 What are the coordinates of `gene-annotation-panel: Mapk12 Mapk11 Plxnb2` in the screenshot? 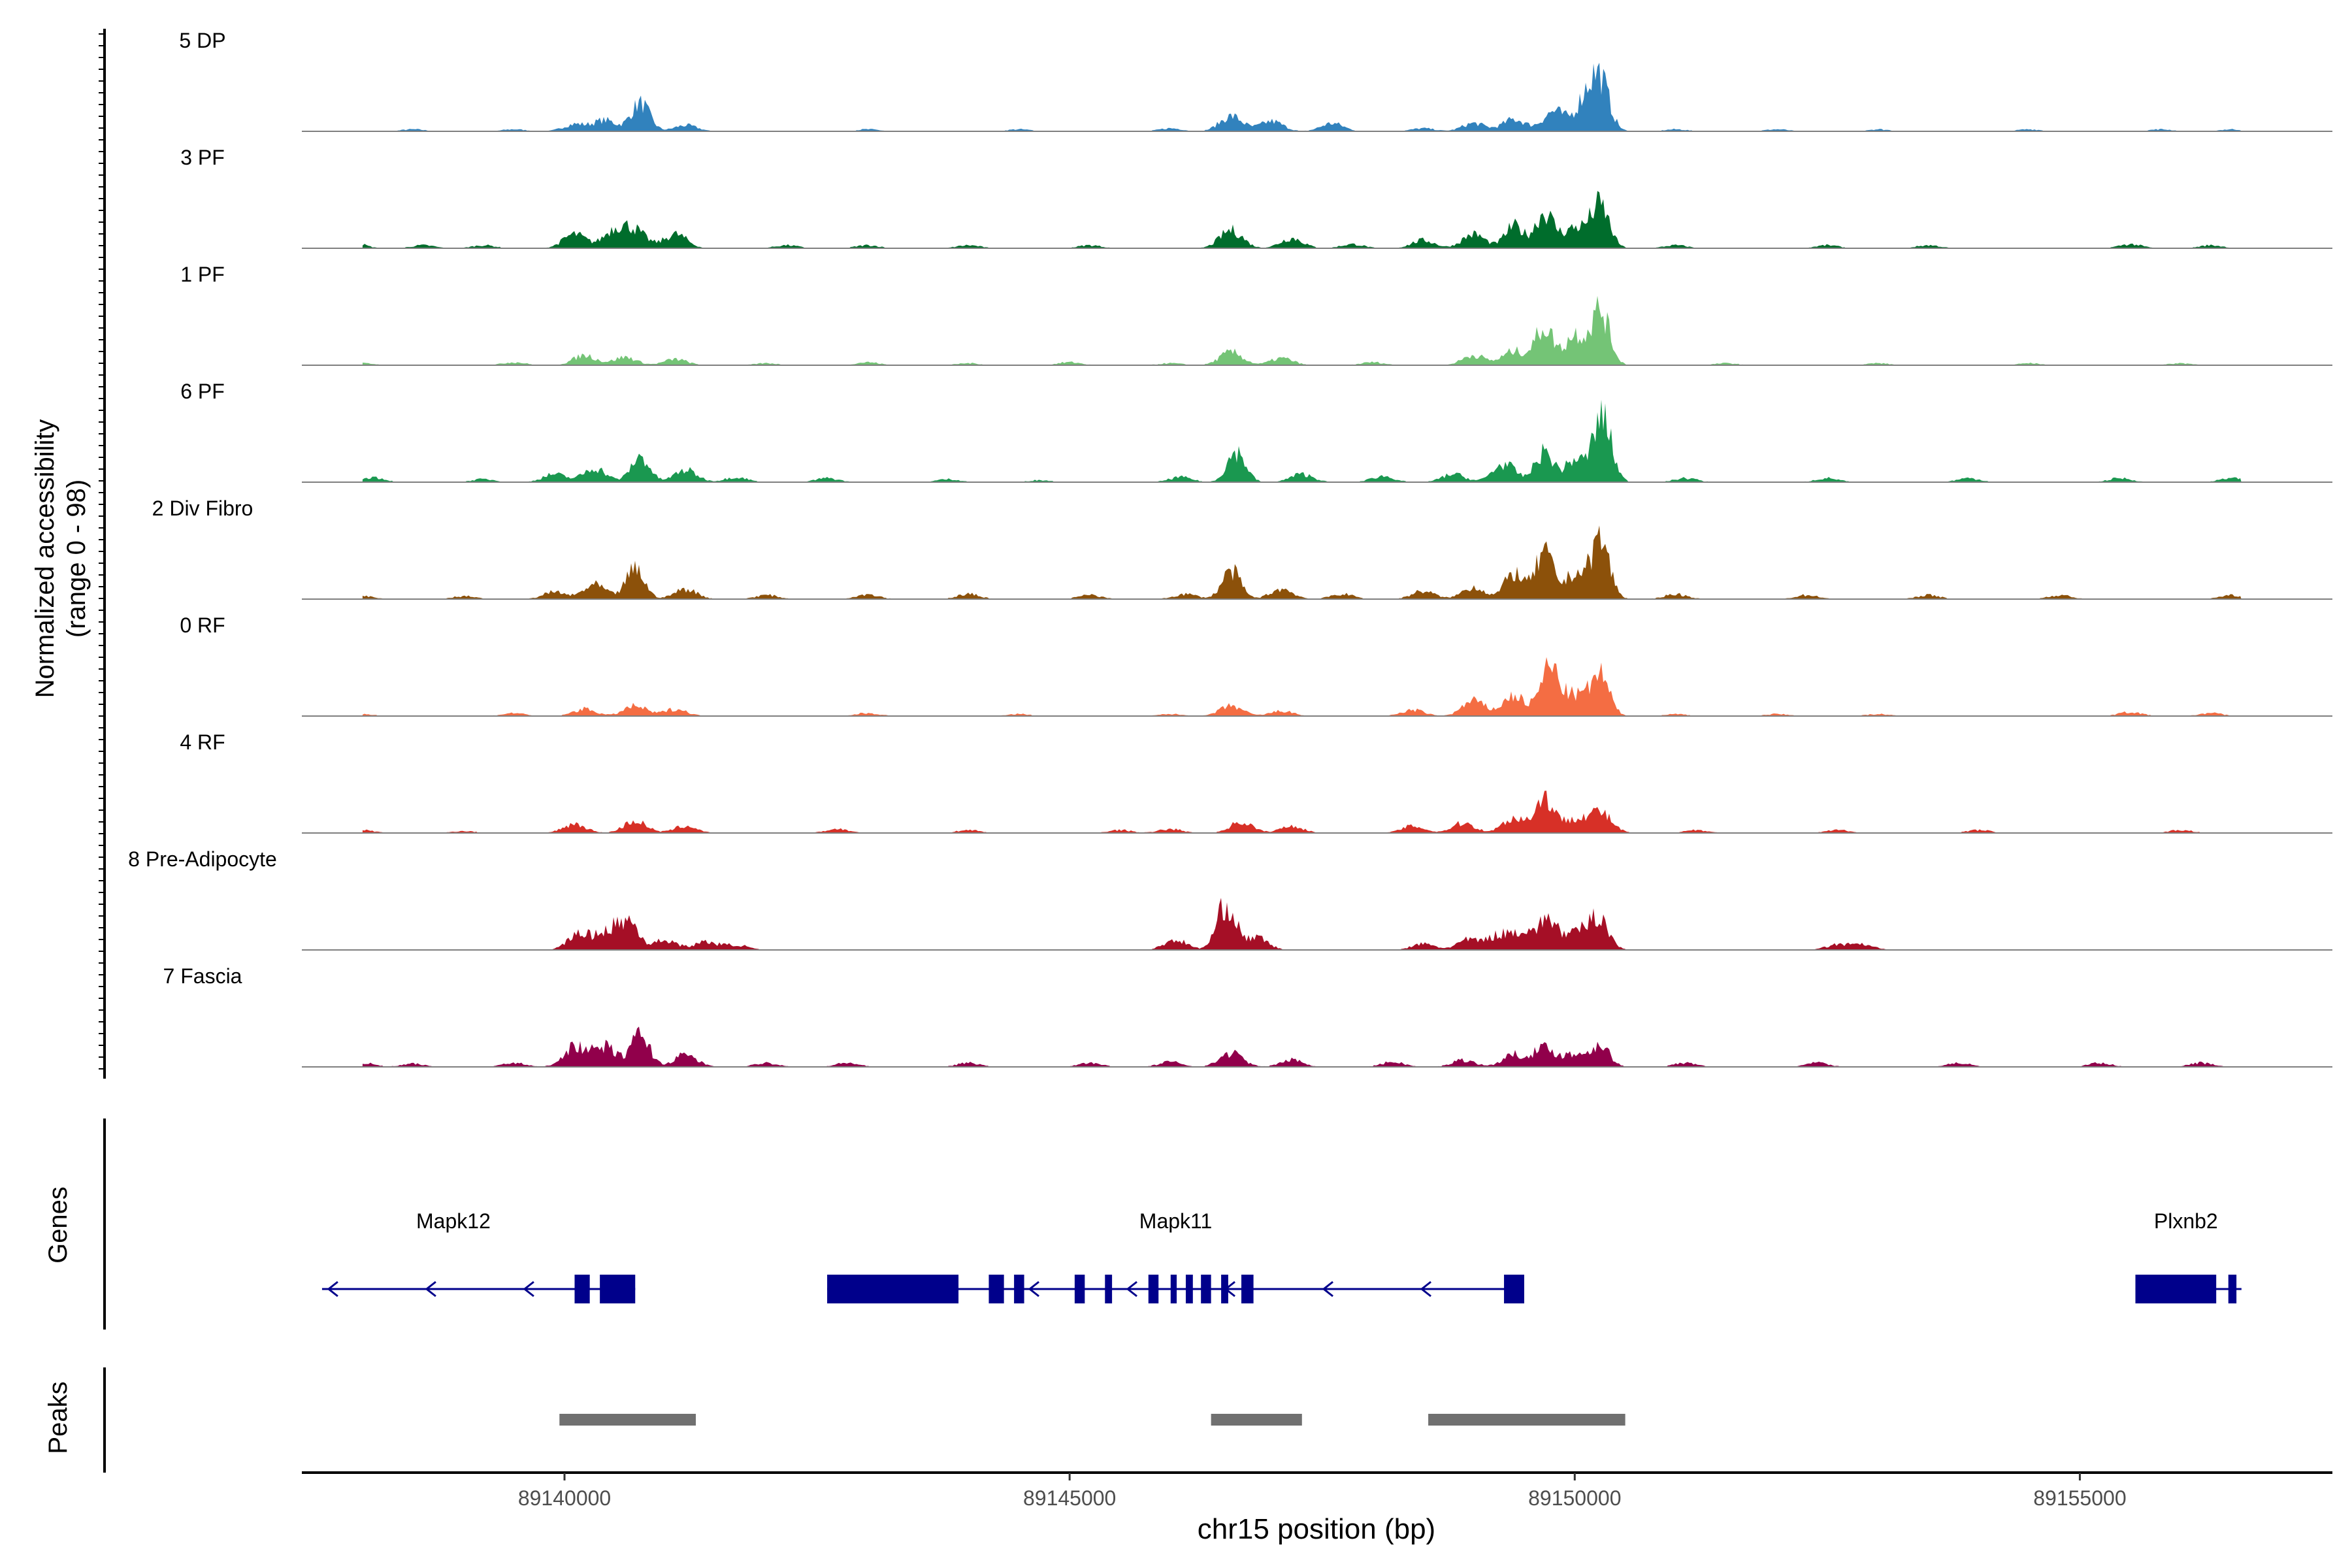 It's located at (1172, 1224).